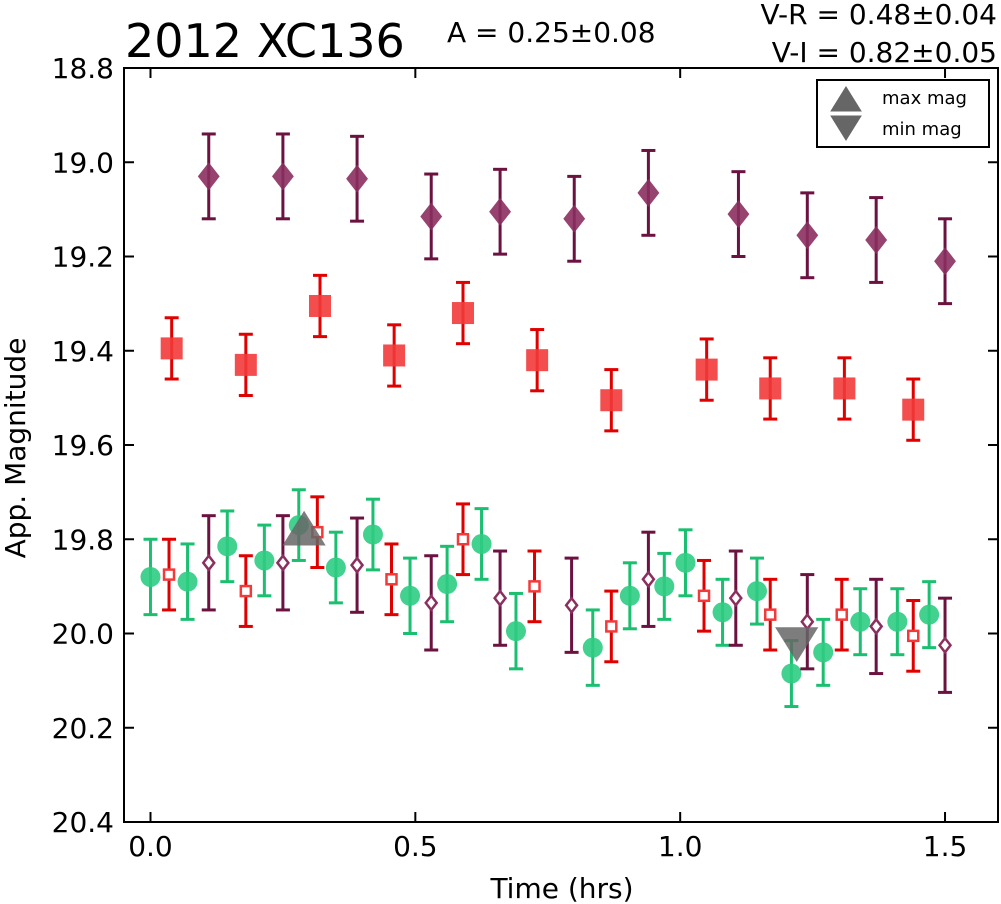 The height and width of the screenshot is (904, 1001). What do you see at coordinates (83, 445) in the screenshot?
I see `y-tick-label: 19.6` at bounding box center [83, 445].